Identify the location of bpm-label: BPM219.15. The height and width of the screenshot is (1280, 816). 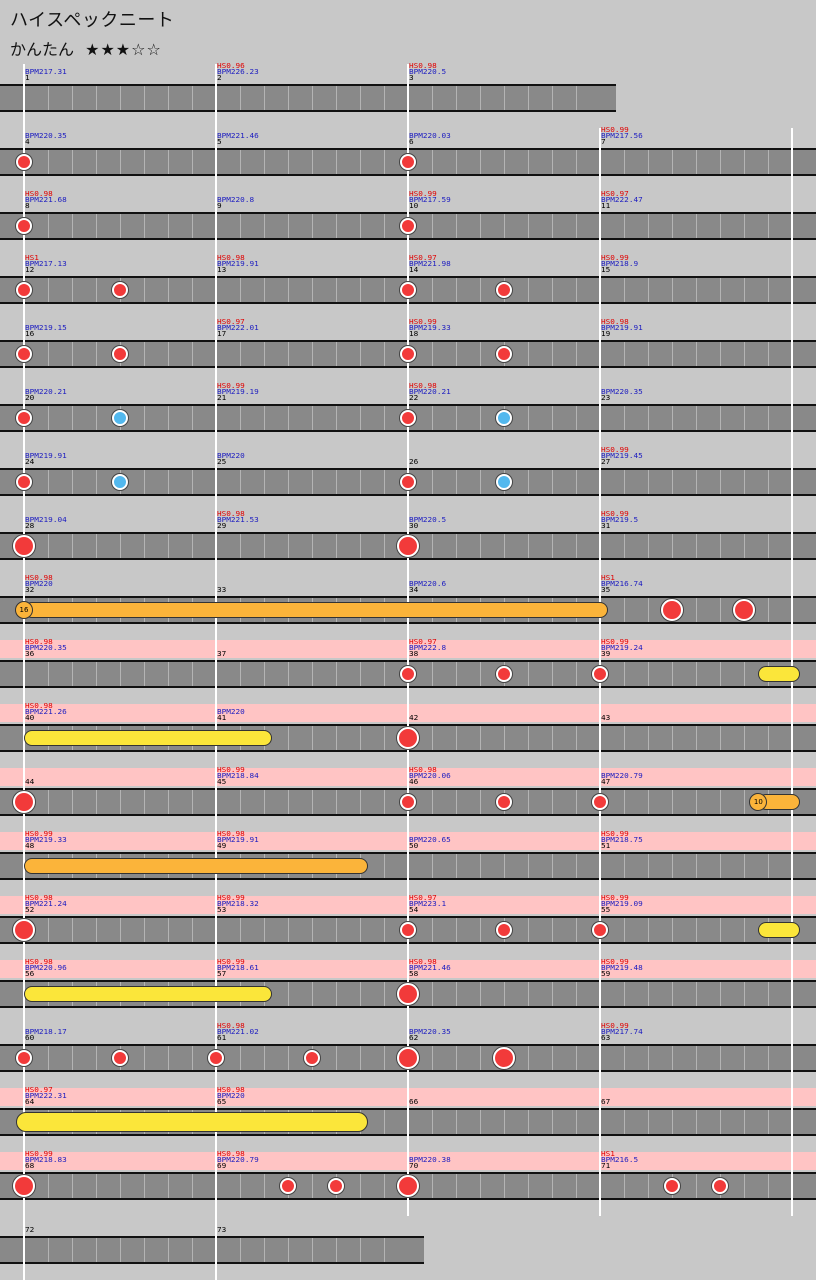
(46, 328).